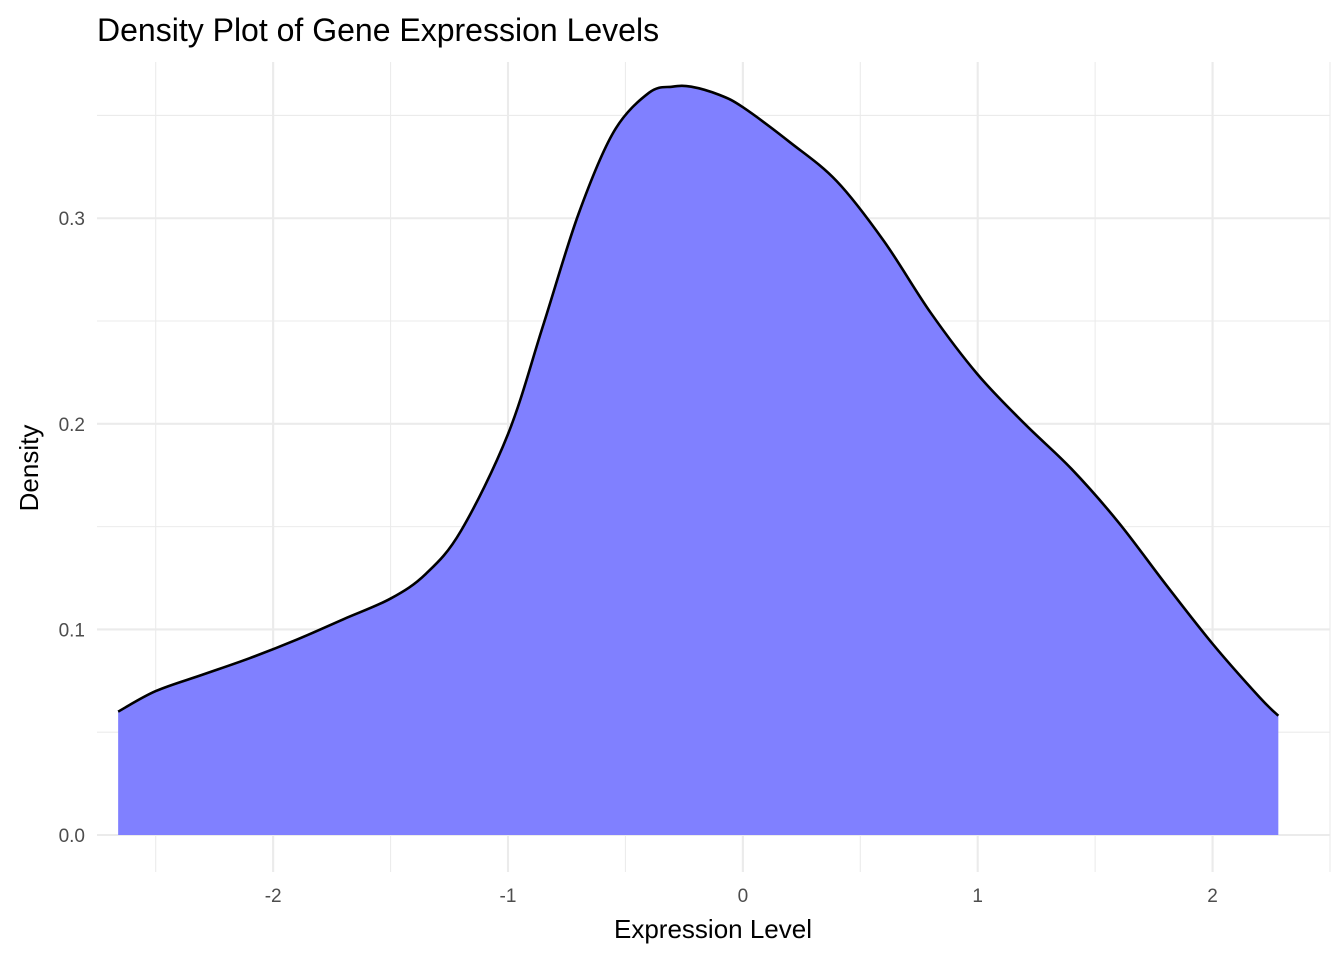 The height and width of the screenshot is (960, 1344). What do you see at coordinates (1212, 896) in the screenshot?
I see `x-tick-label: 2` at bounding box center [1212, 896].